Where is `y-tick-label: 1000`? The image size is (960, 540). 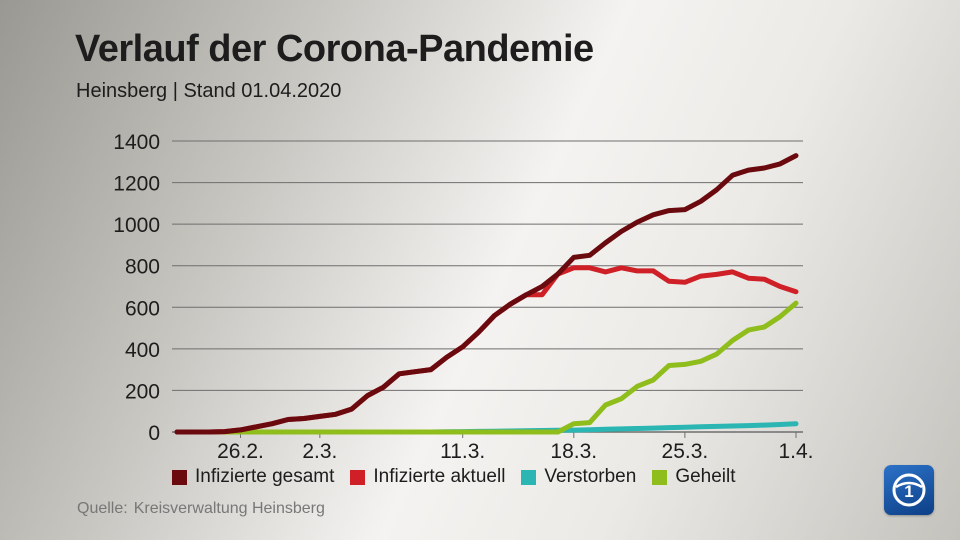 y-tick-label: 1000 is located at coordinates (136, 225).